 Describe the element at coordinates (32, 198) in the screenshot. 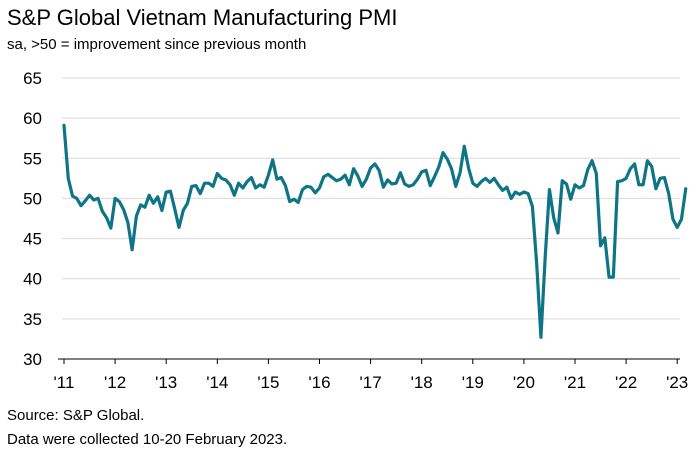

I see `y-tick-label: 50` at that location.